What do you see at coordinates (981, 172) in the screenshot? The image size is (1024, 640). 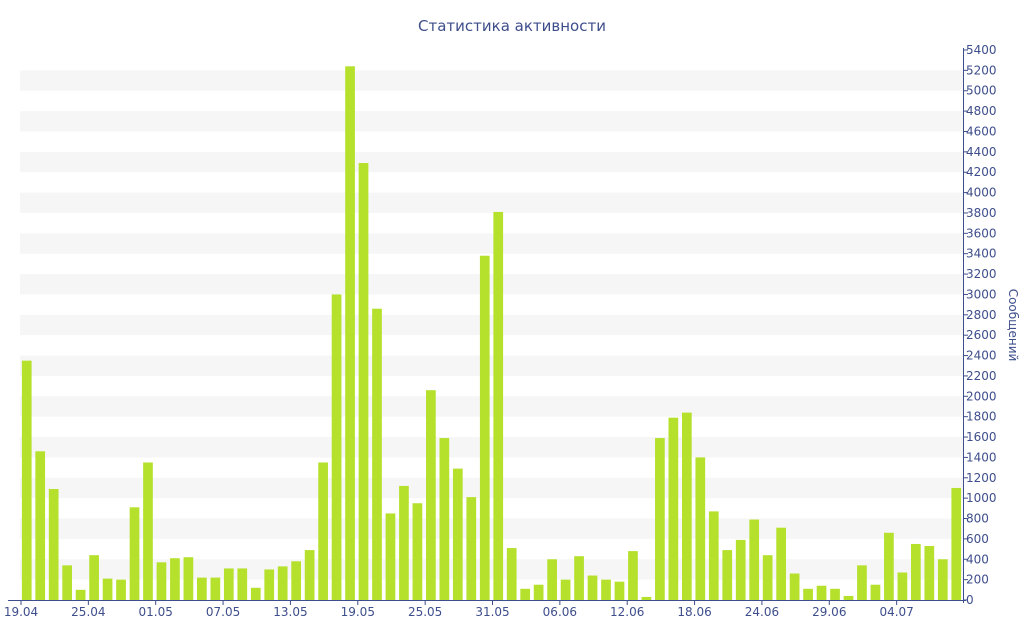 I see `y-tick-label: 4200` at bounding box center [981, 172].